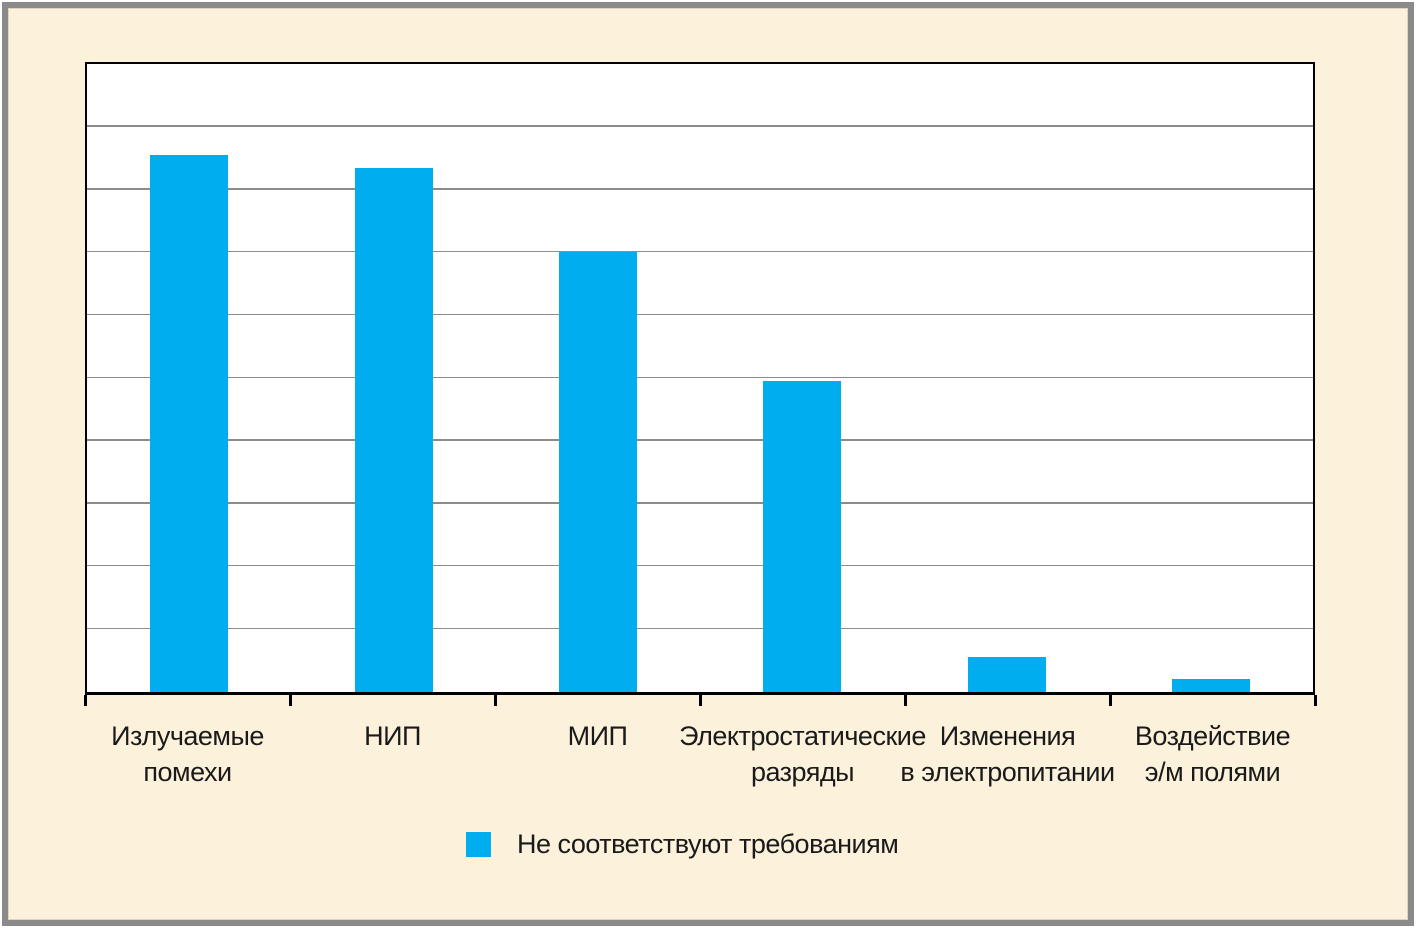 This screenshot has width=1416, height=928. I want to click on x-axis-label: НИП, so click(392, 736).